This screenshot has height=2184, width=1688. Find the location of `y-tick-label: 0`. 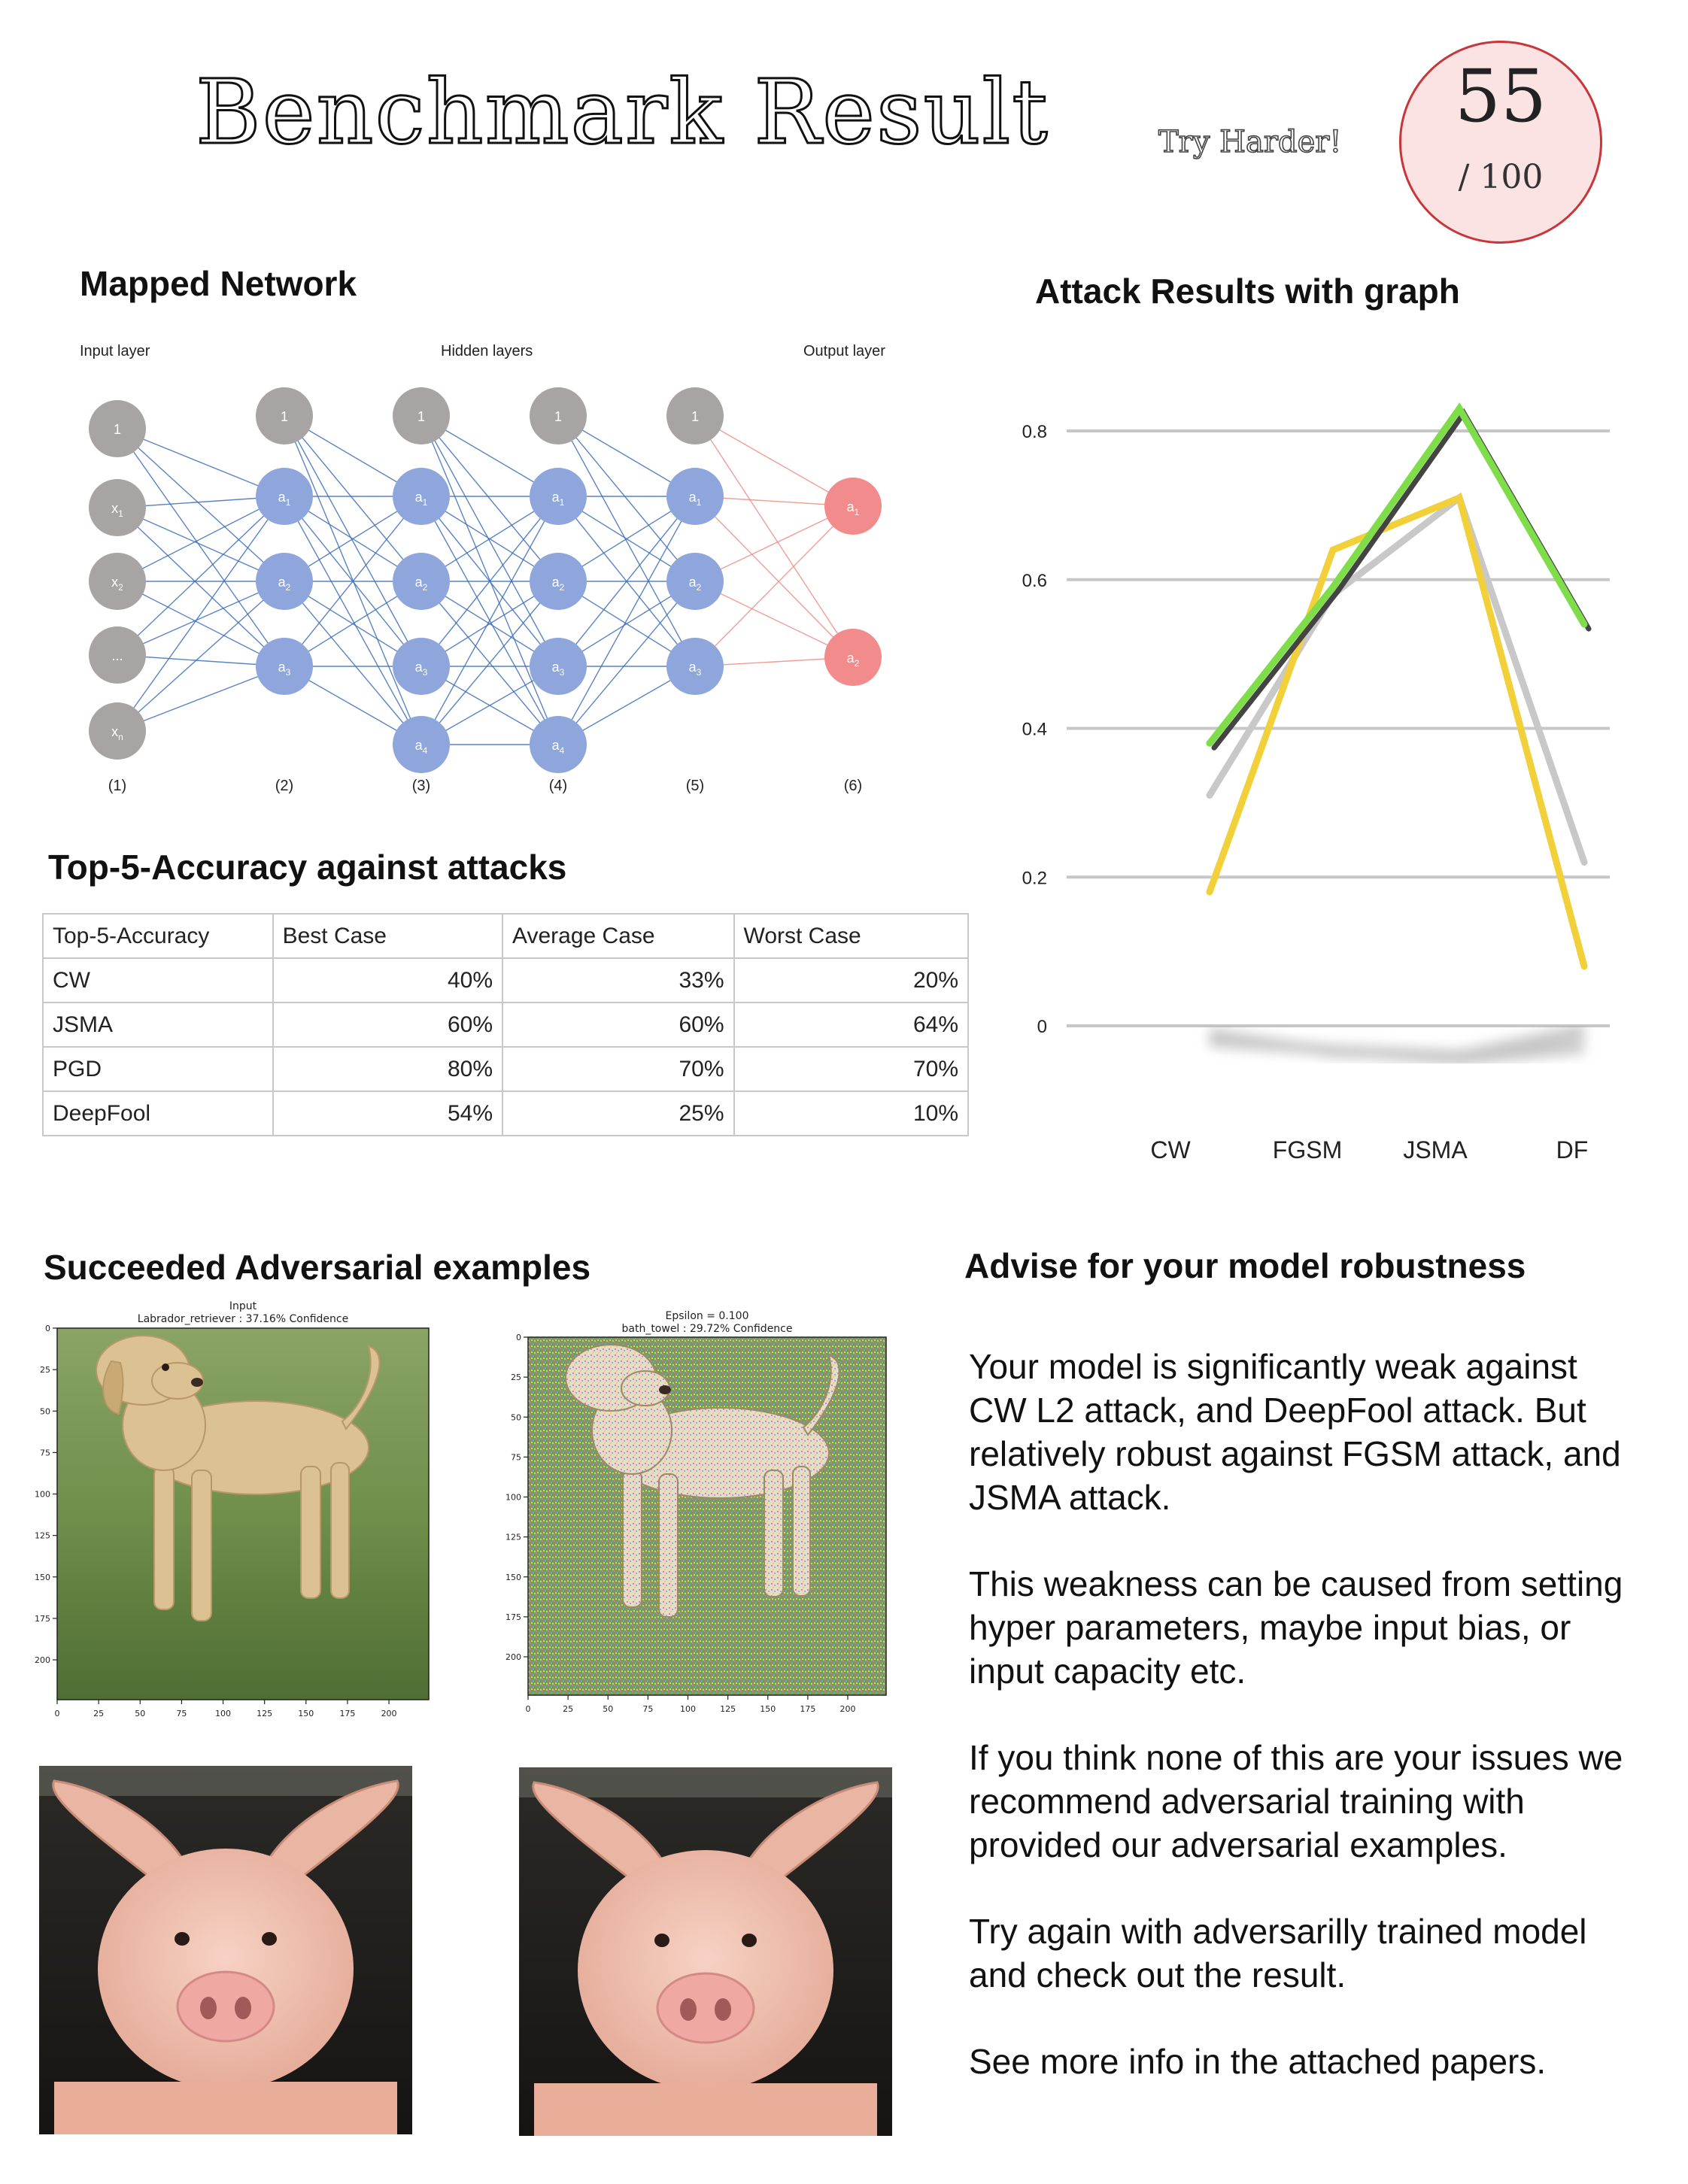

y-tick-label: 0 is located at coordinates (518, 1337).